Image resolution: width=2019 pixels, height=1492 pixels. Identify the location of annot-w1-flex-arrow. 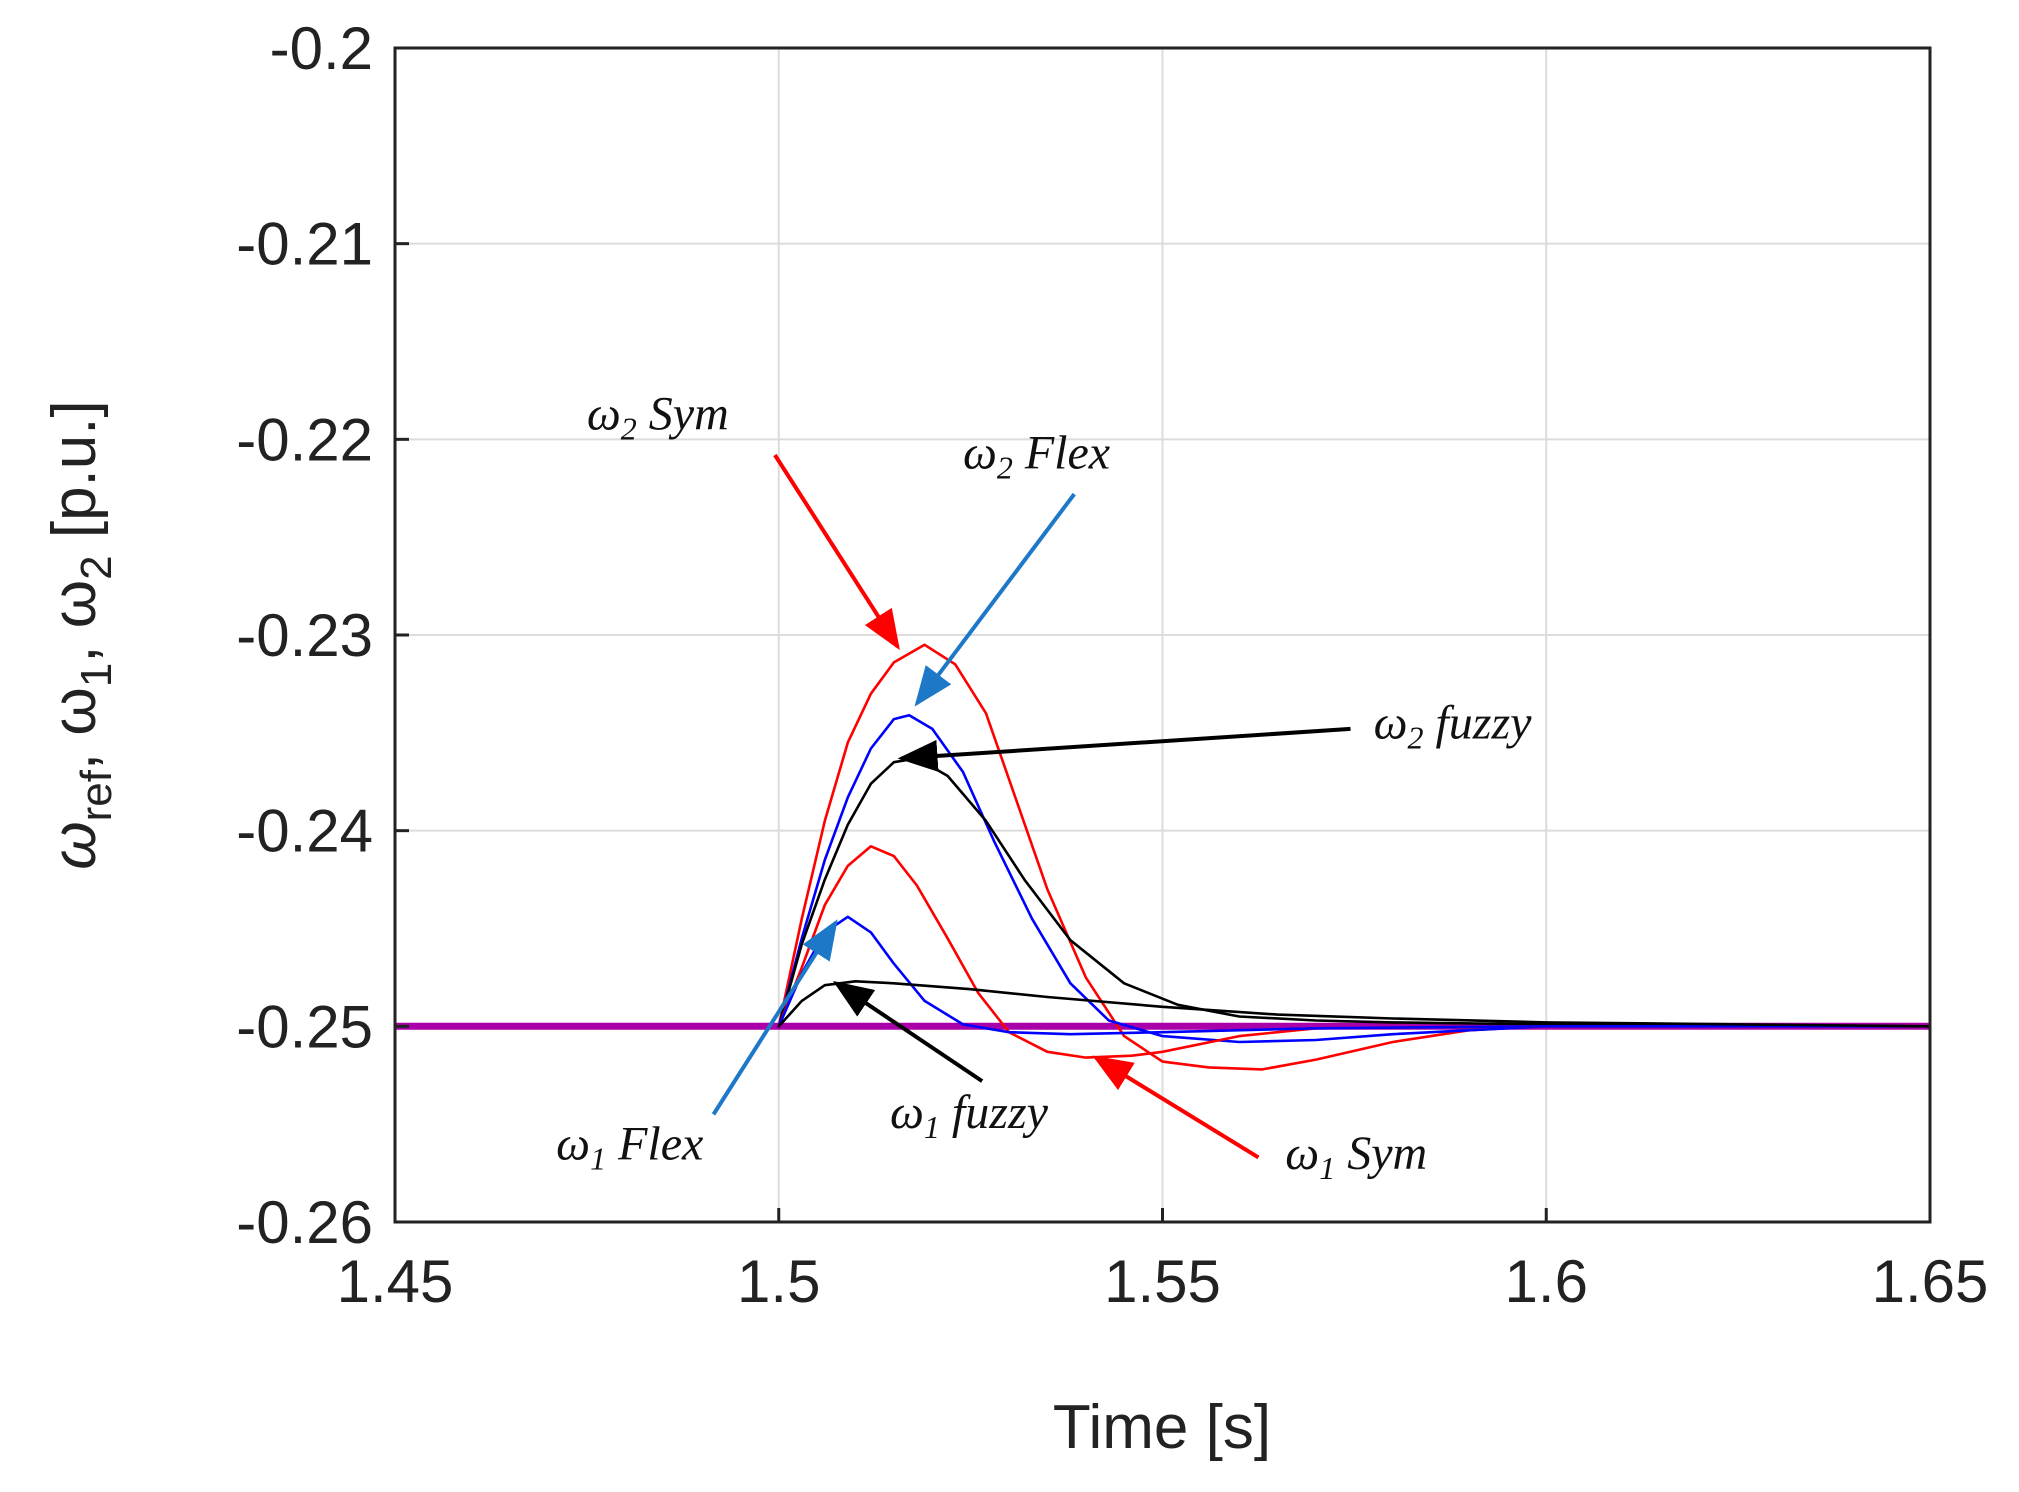
(774, 1017).